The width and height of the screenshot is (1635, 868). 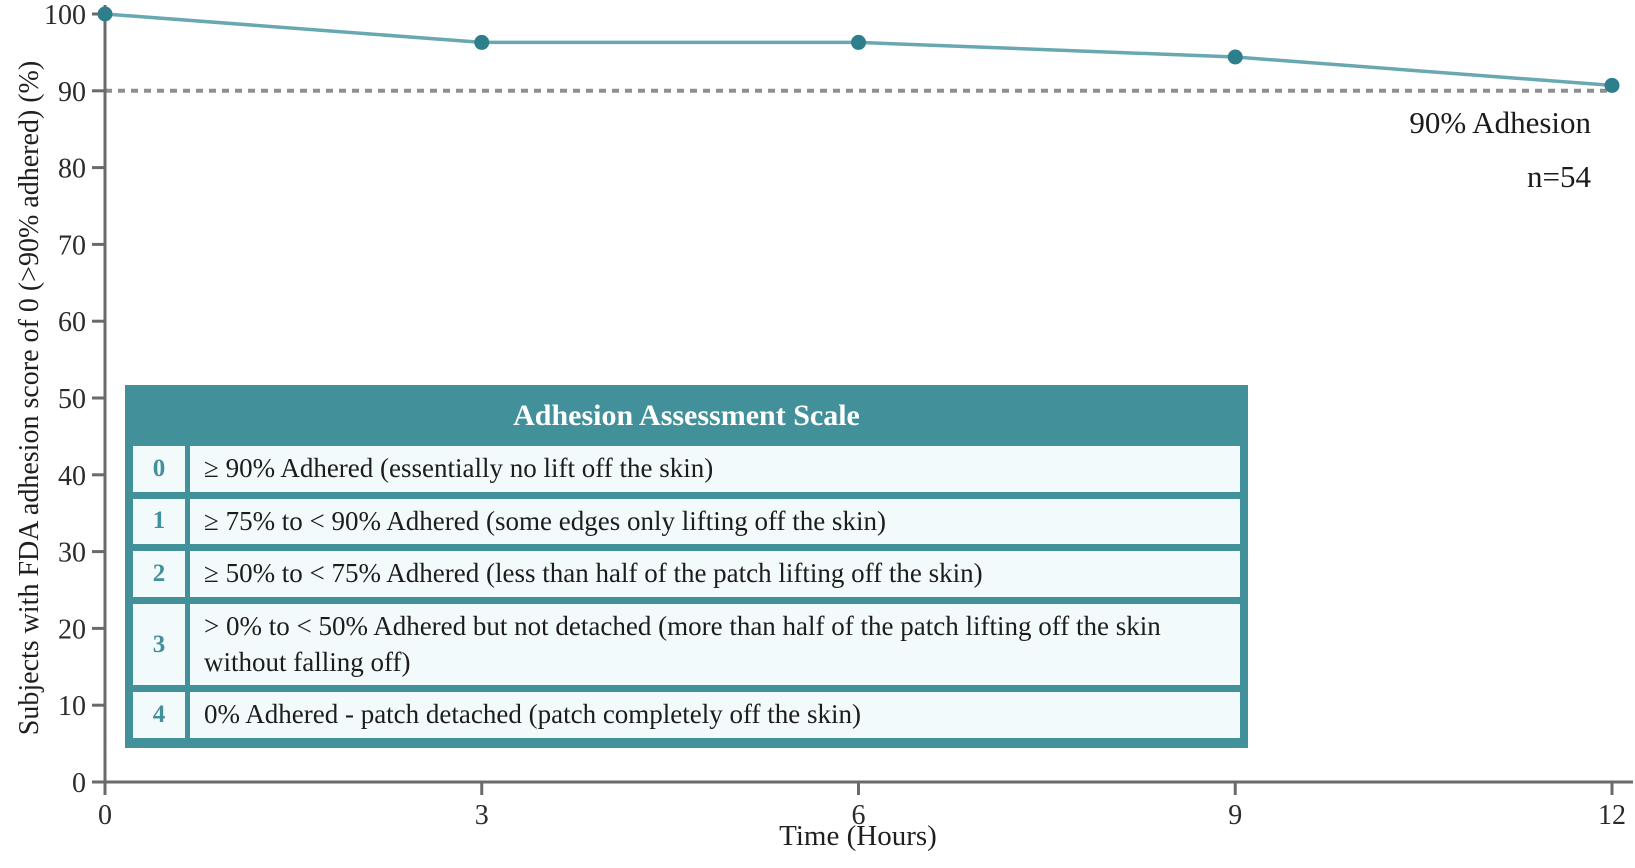 What do you see at coordinates (1235, 815) in the screenshot?
I see `x-tick-label: 9` at bounding box center [1235, 815].